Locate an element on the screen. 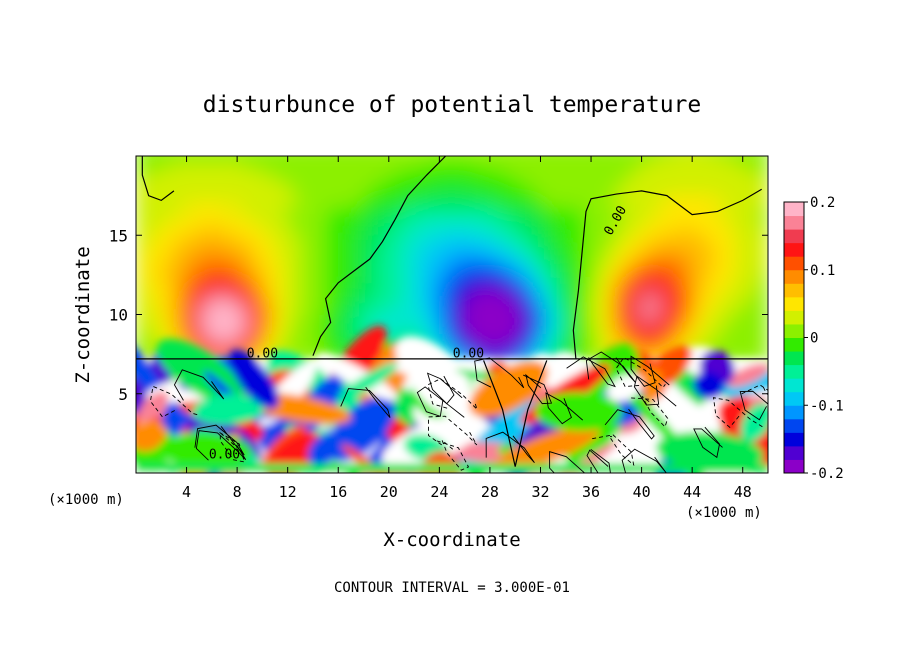 The image size is (904, 654). contour-lower is located at coordinates (650, 412).